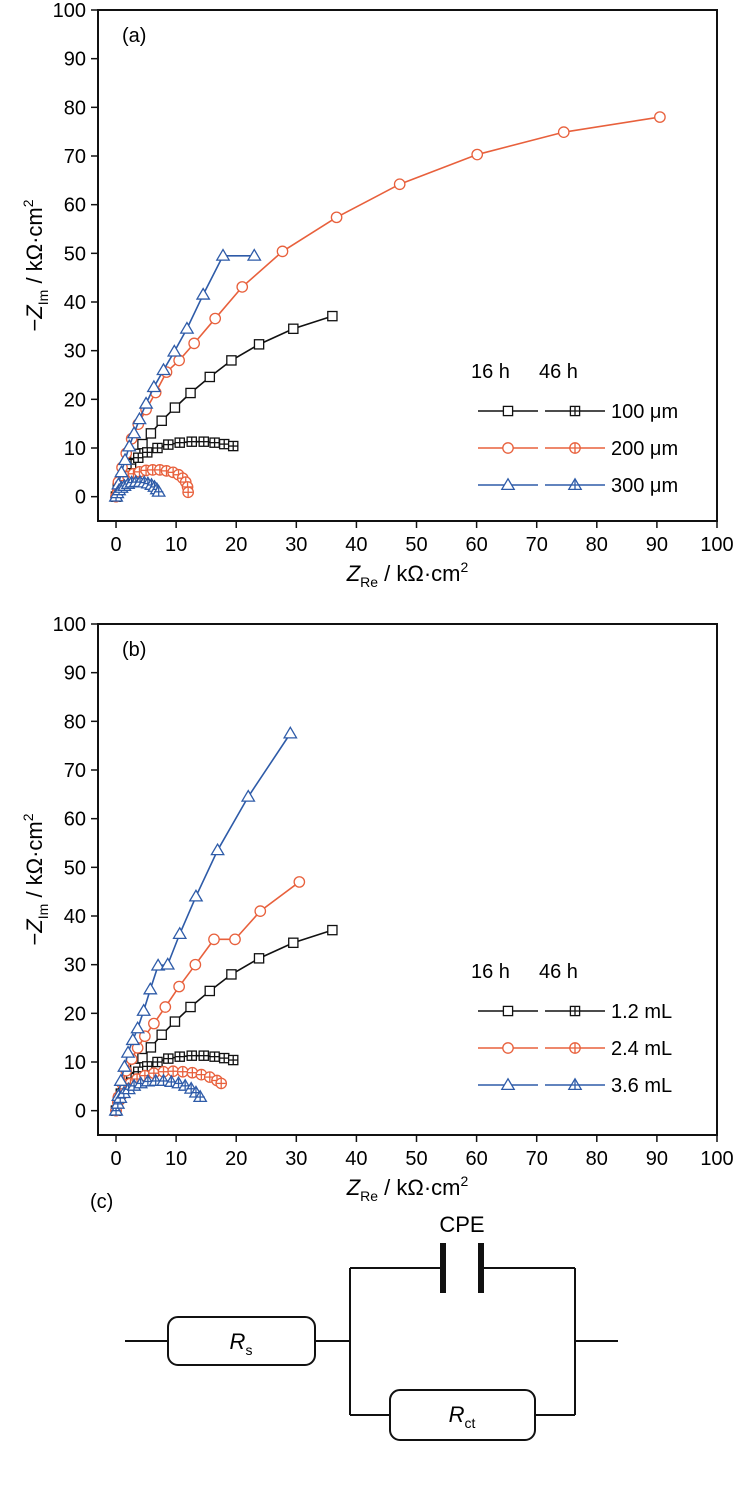 Image resolution: width=756 pixels, height=1490 pixels. What do you see at coordinates (407, 574) in the screenshot?
I see `x-axis-title-a: ZRe / kΩ·cm2` at bounding box center [407, 574].